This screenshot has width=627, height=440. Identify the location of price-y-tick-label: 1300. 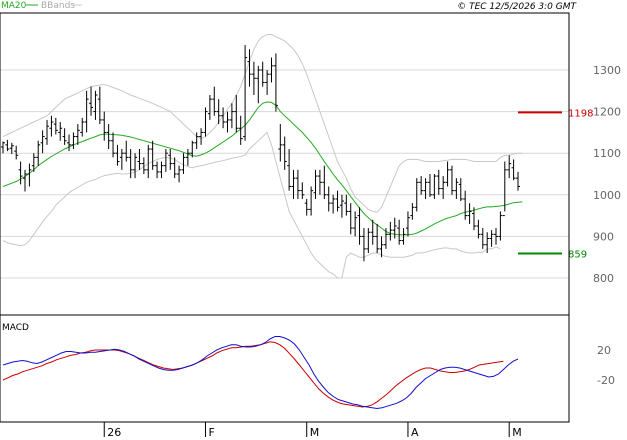
(607, 70).